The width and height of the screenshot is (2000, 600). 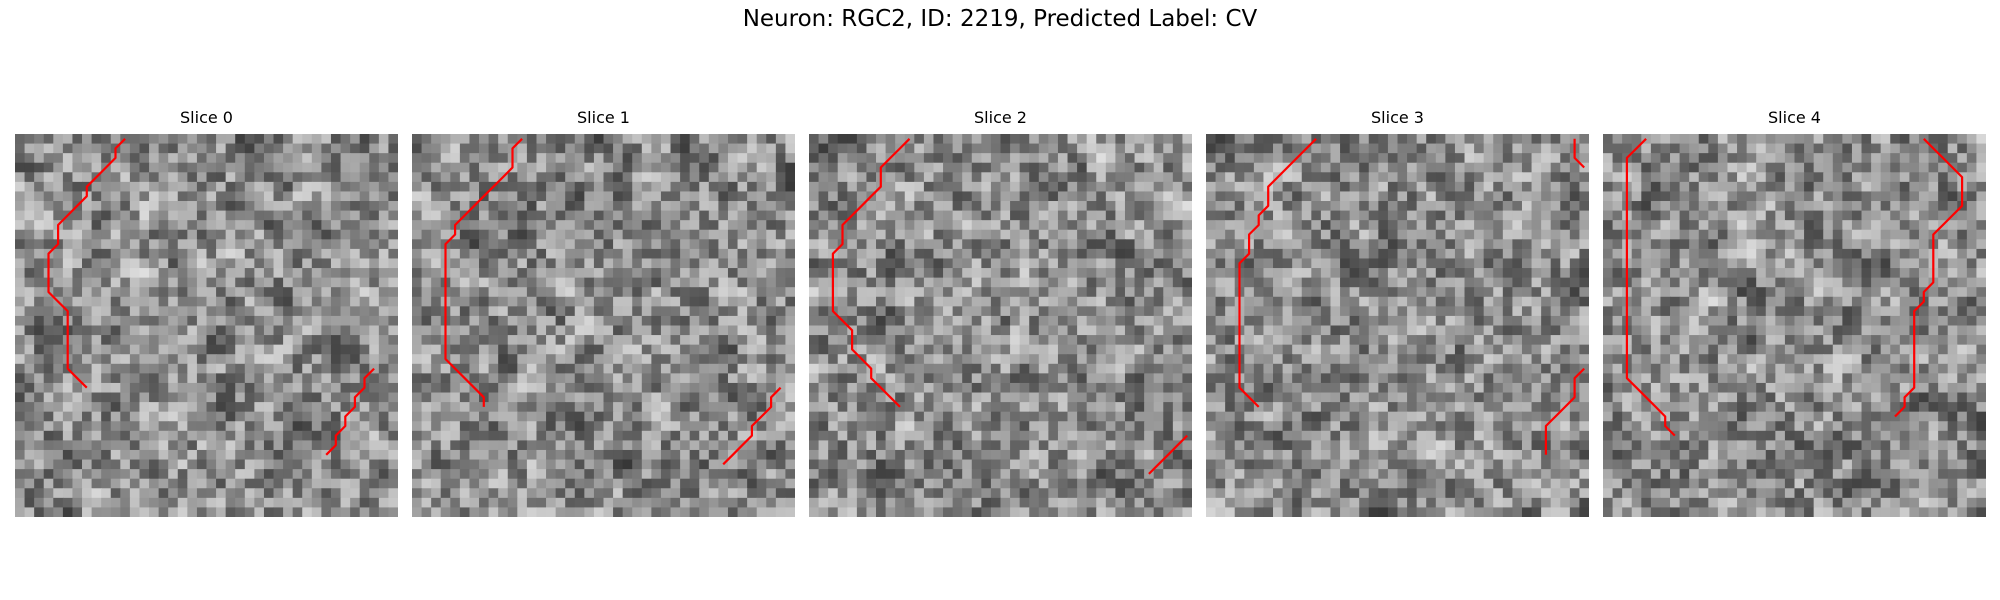 I want to click on slice-title: Slice 2, so click(x=1000, y=117).